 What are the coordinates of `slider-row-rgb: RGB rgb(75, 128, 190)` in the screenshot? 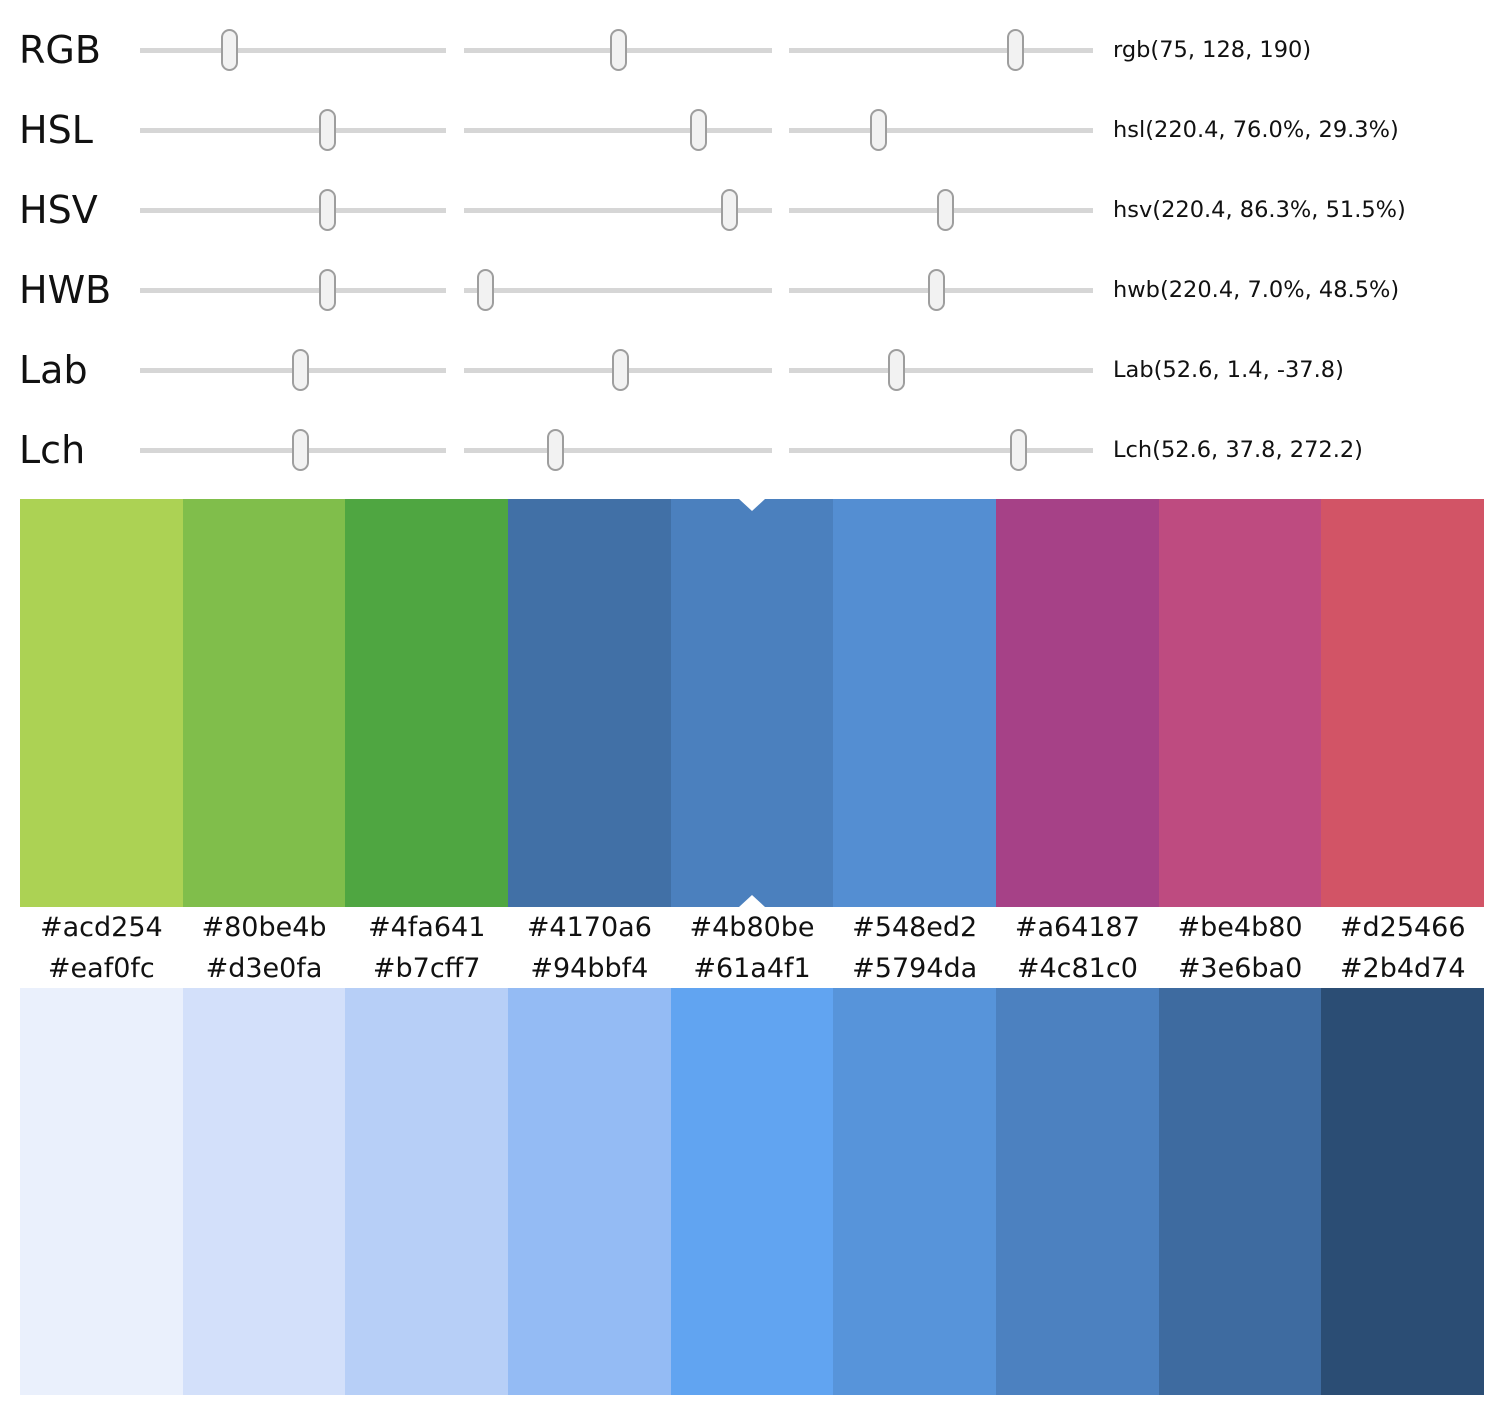 It's located at (750, 50).